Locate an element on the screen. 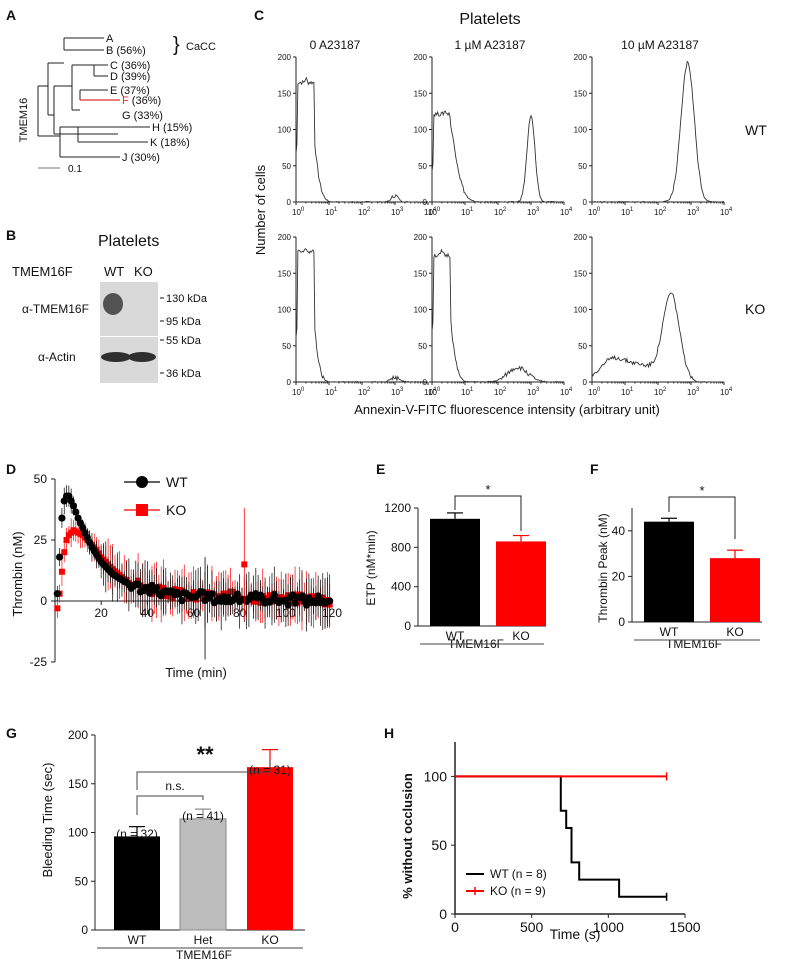  panel-f: F Thrombin Peak (nM) TMEM16F 0 20 40 WT KO * is located at coordinates (676, 556).